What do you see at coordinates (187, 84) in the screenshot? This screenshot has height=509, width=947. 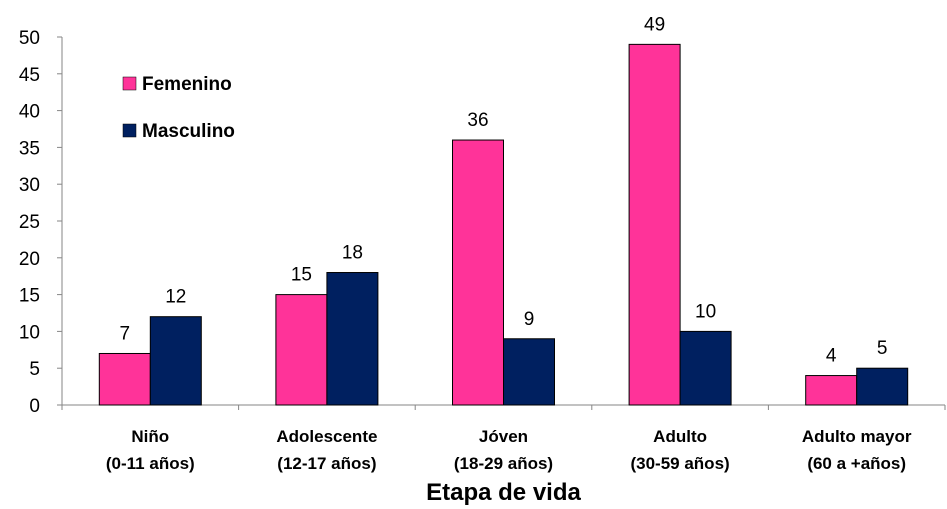 I see `legend-label-femenino: Femenino` at bounding box center [187, 84].